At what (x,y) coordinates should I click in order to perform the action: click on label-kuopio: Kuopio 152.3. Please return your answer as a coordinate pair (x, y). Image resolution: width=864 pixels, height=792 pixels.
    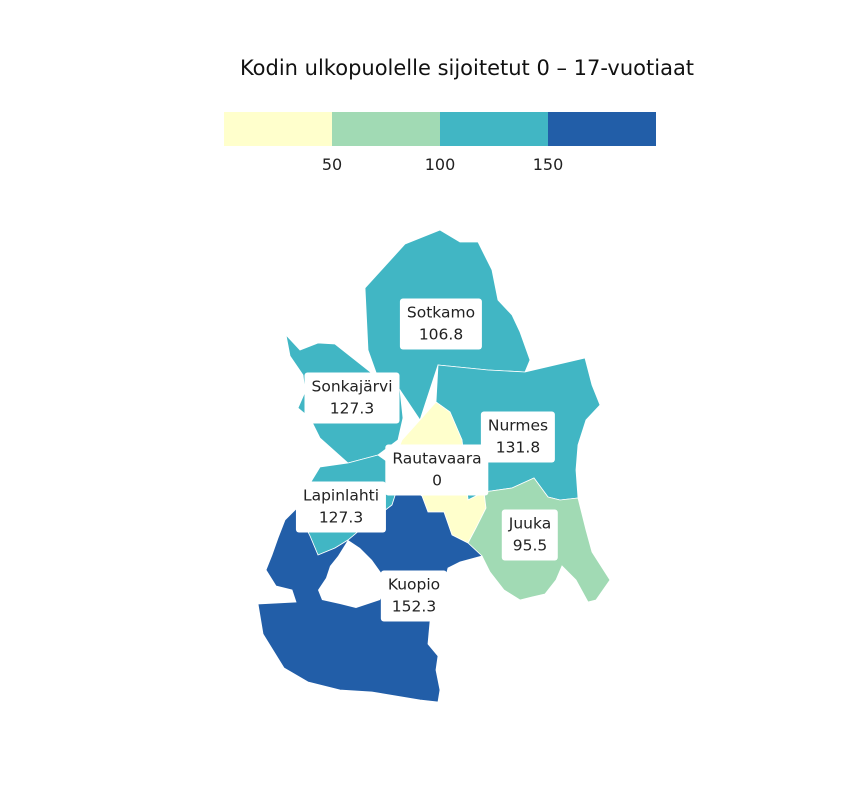
    Looking at the image, I should click on (414, 596).